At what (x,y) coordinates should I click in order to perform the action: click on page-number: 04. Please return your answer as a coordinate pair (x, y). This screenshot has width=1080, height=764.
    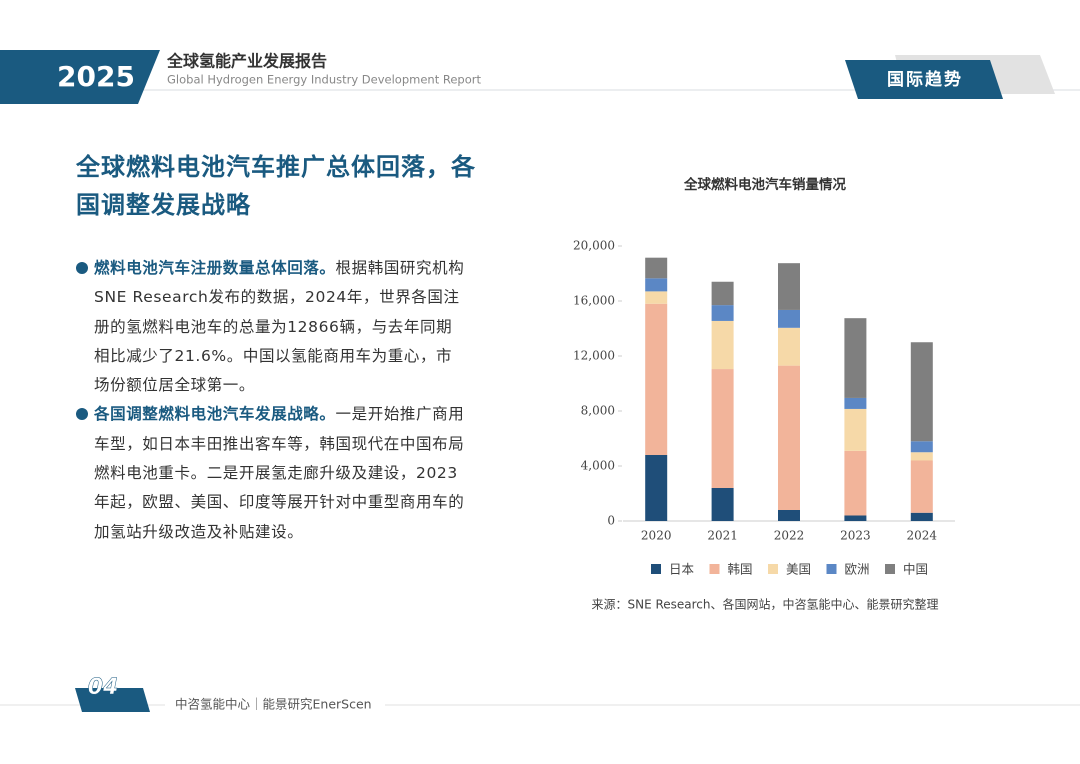
    Looking at the image, I should click on (103, 687).